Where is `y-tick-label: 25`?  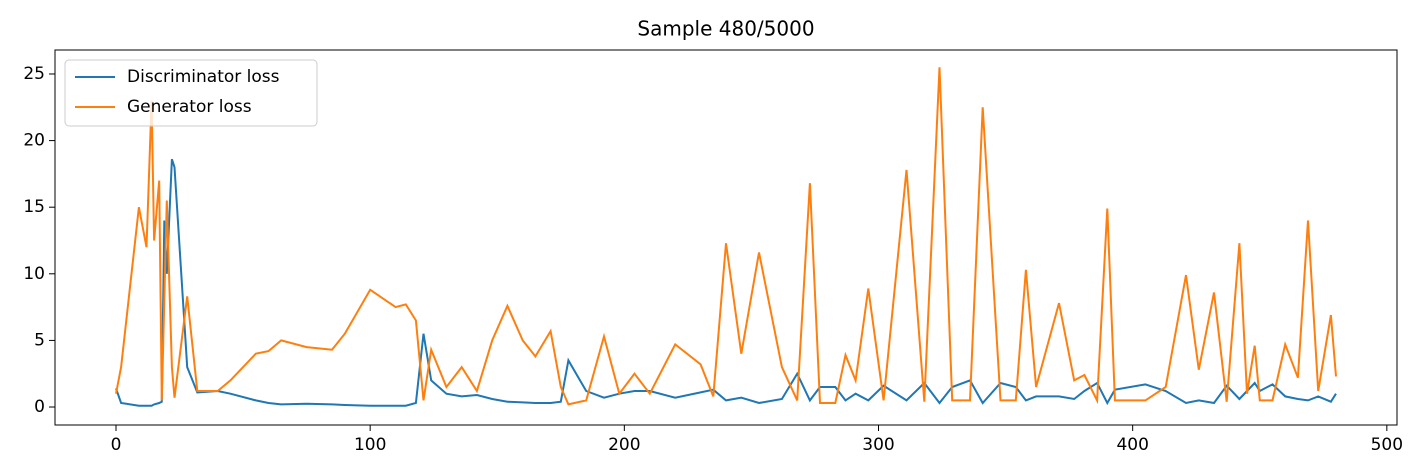
y-tick-label: 25 is located at coordinates (34, 74).